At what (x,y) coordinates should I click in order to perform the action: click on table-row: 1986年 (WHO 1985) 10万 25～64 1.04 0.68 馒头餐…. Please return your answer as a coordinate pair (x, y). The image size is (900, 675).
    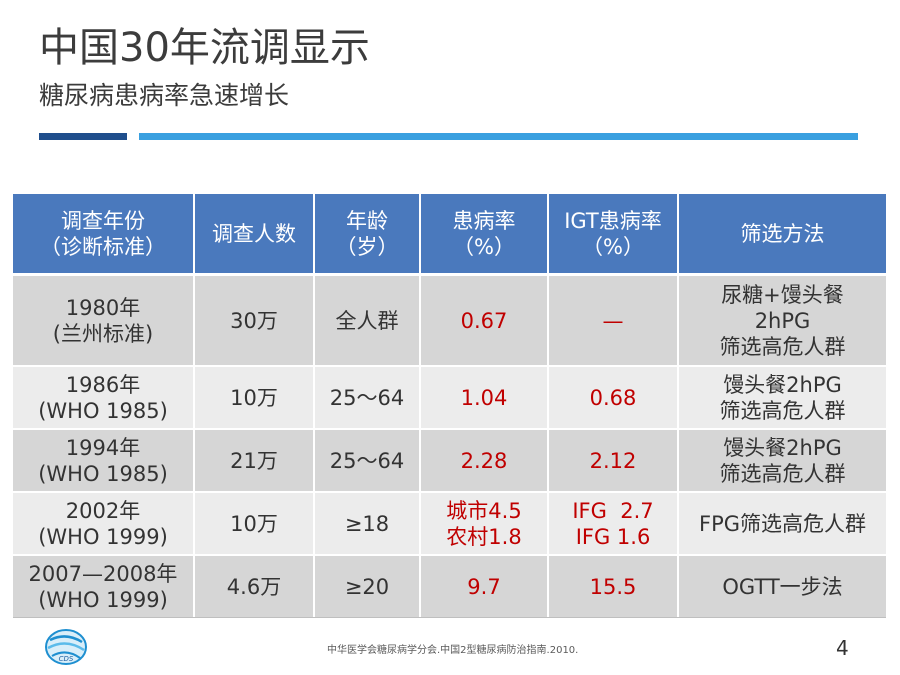
    Looking at the image, I should click on (449, 398).